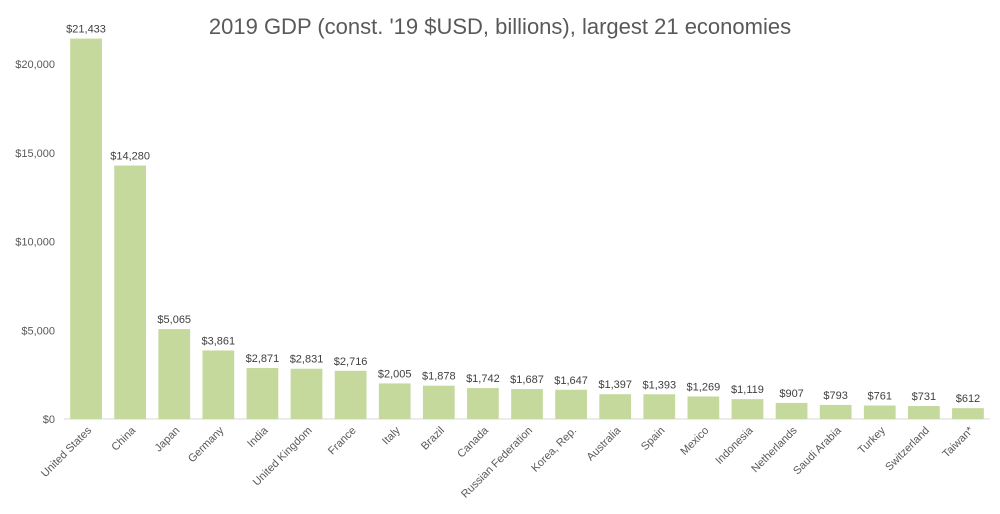  What do you see at coordinates (554, 450) in the screenshot?
I see `x-tick-label: Korea, Rep.` at bounding box center [554, 450].